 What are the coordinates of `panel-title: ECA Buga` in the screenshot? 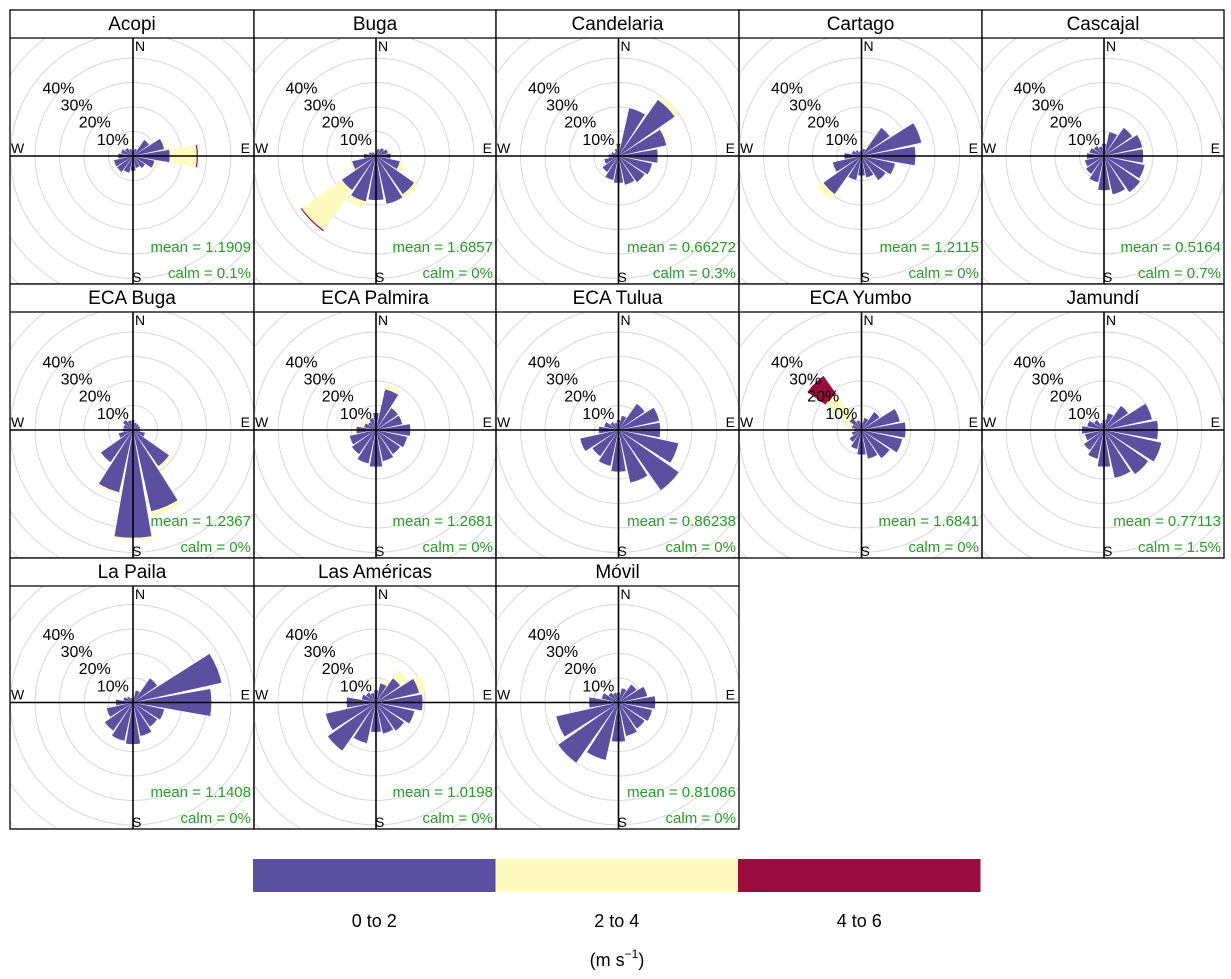 It's located at (132, 298).